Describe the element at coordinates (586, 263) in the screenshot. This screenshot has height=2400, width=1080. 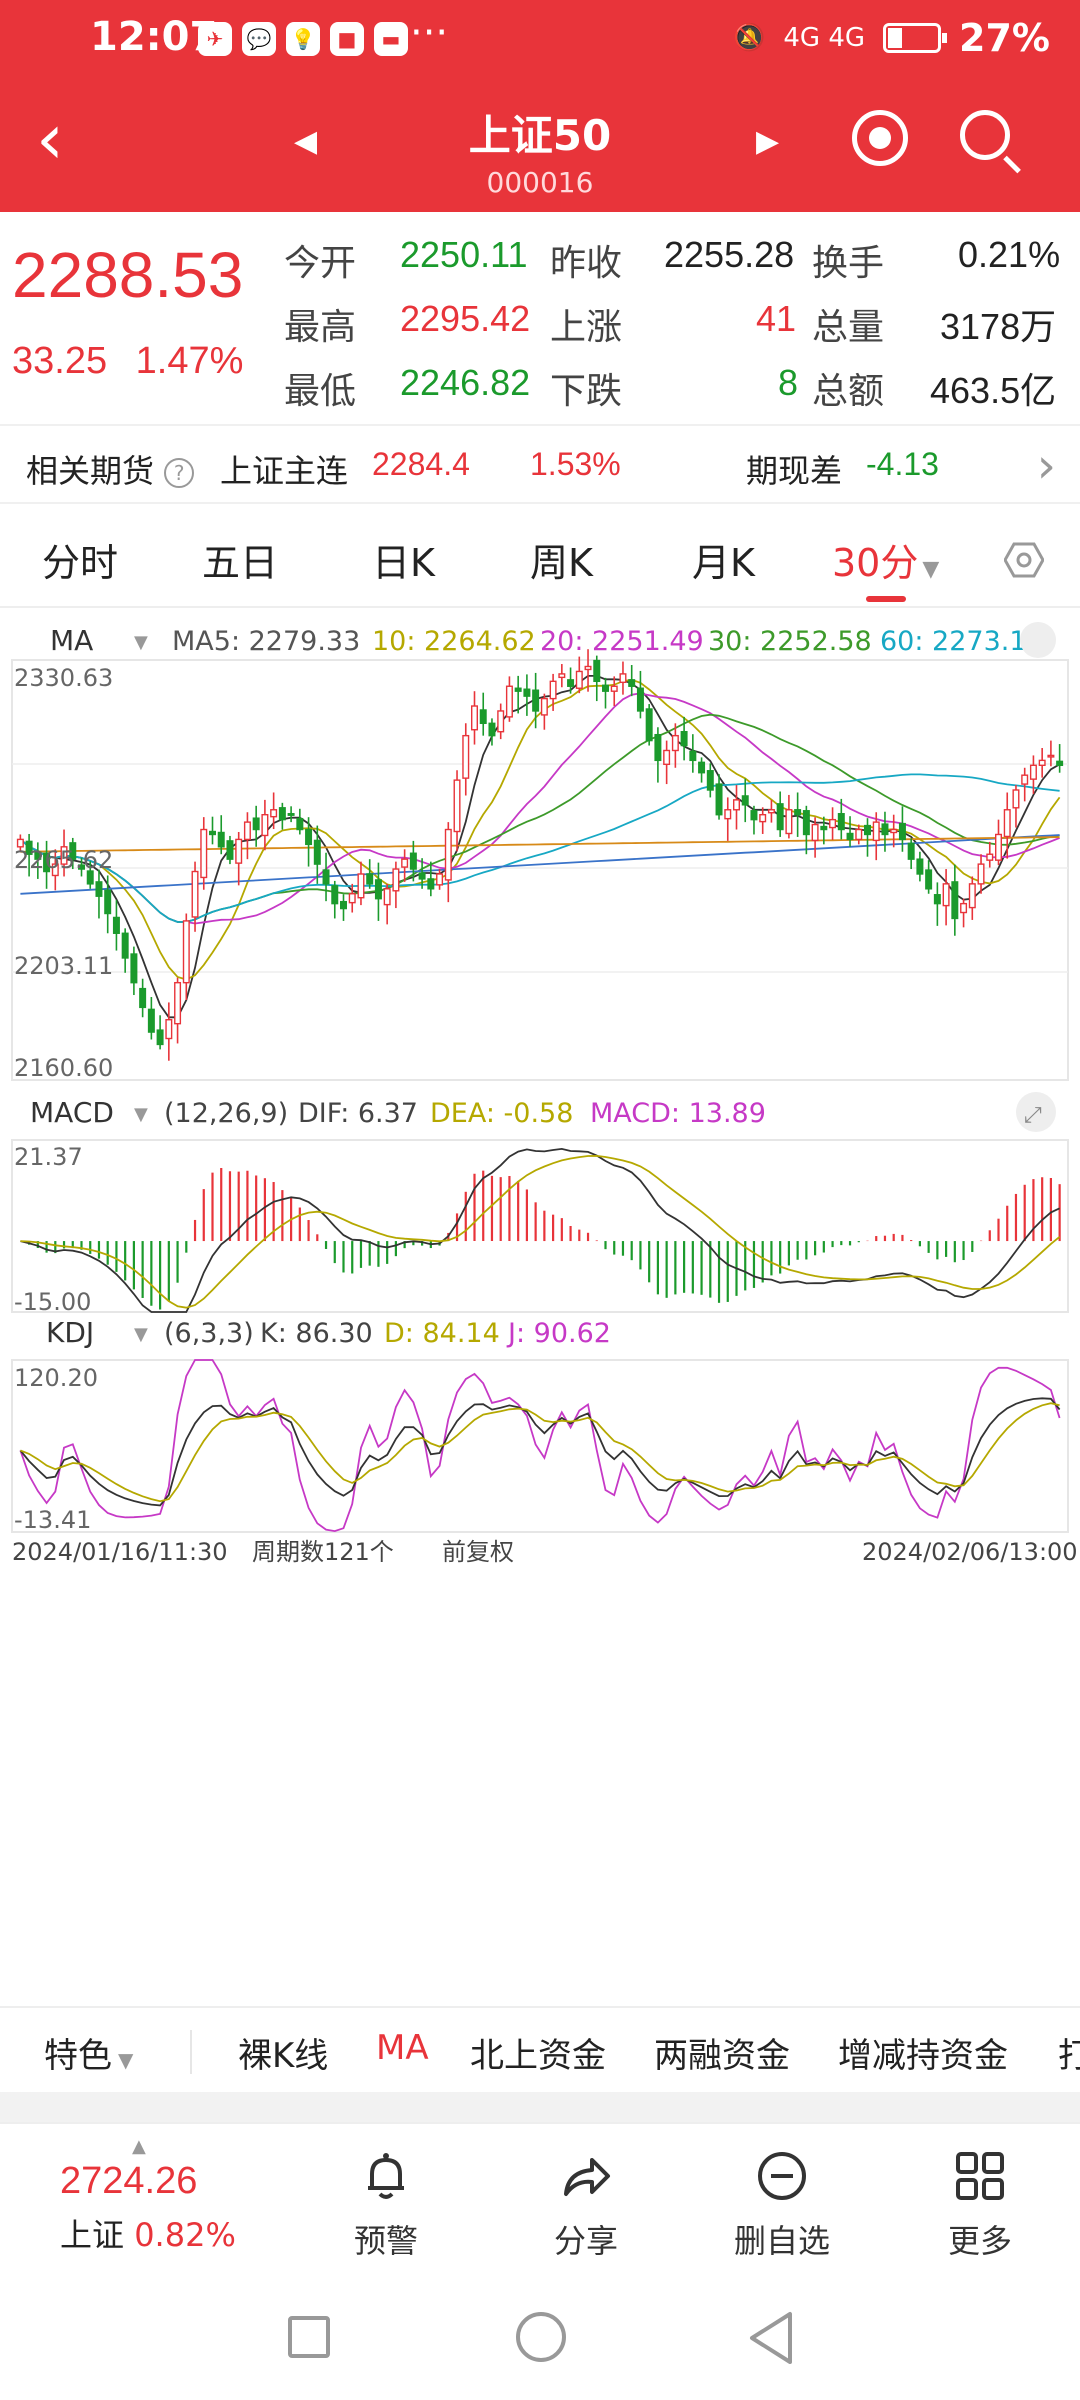
I see `prev-close-label: 昨收` at that location.